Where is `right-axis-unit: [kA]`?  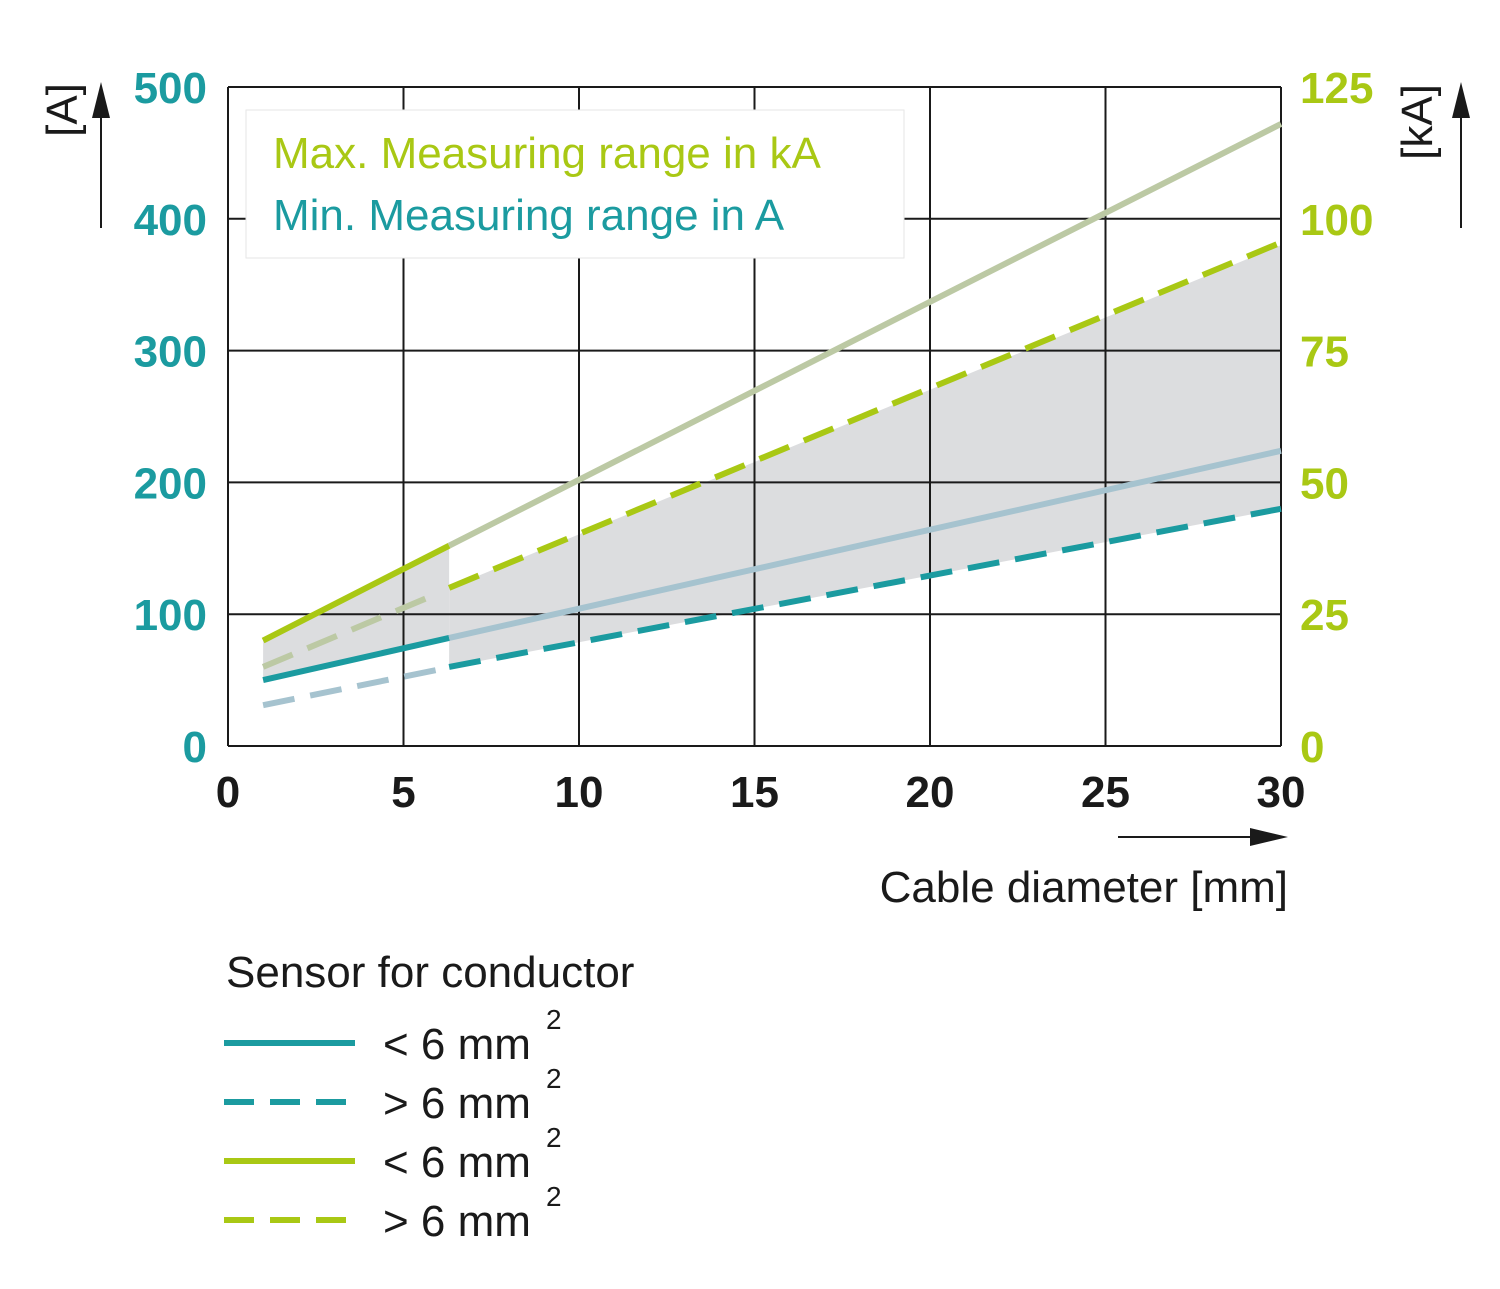 right-axis-unit: [kA] is located at coordinates (1431, 155).